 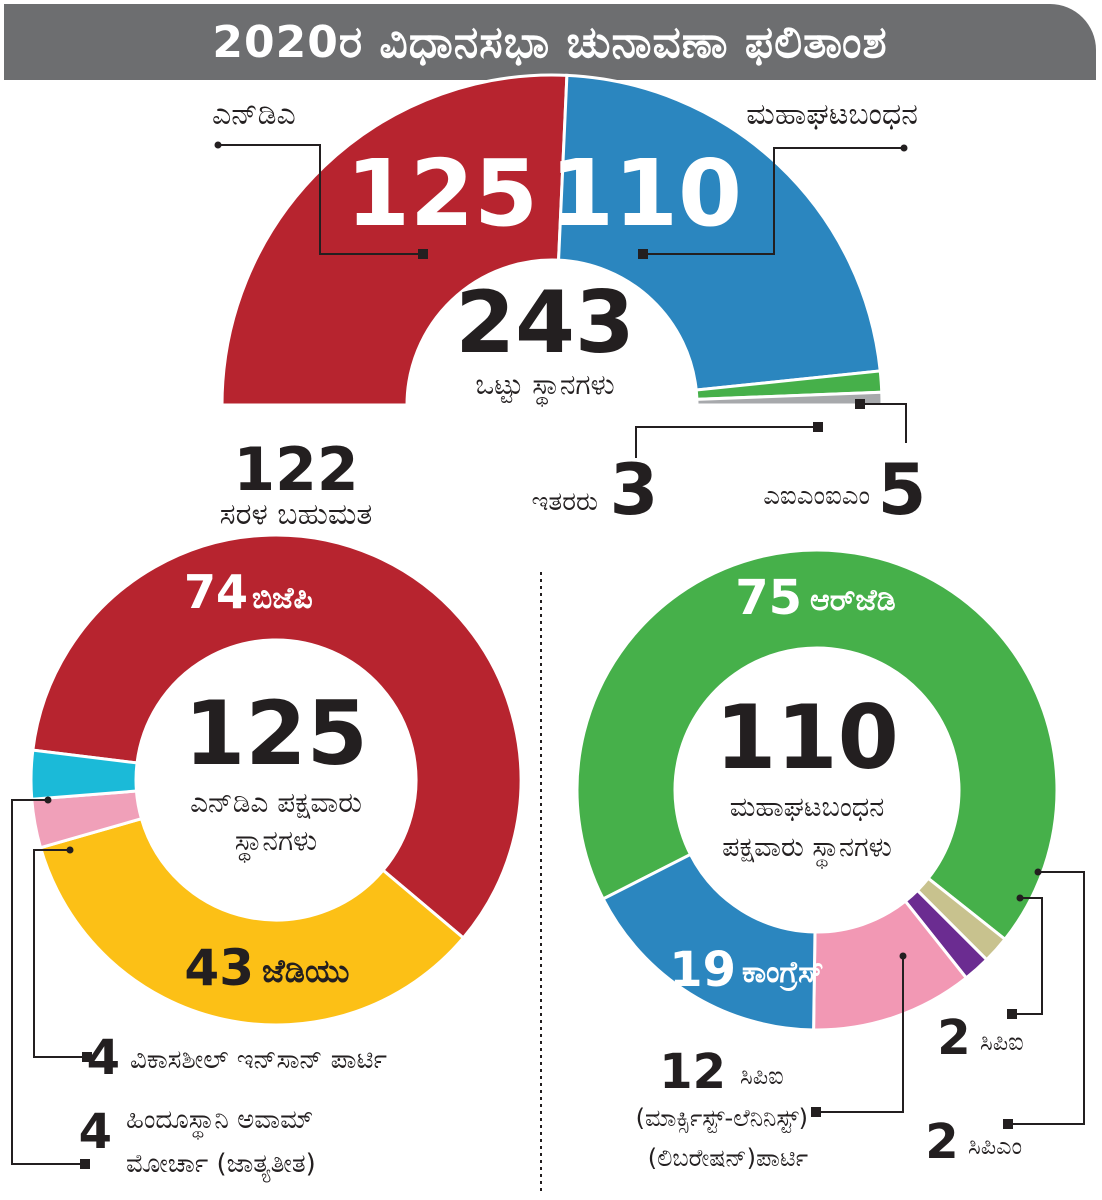 What do you see at coordinates (807, 850) in the screenshot?
I see `mgb-center-label-2: ಪಕ್ಷವಾರು ಸ್ಥಾನಗಳು` at bounding box center [807, 850].